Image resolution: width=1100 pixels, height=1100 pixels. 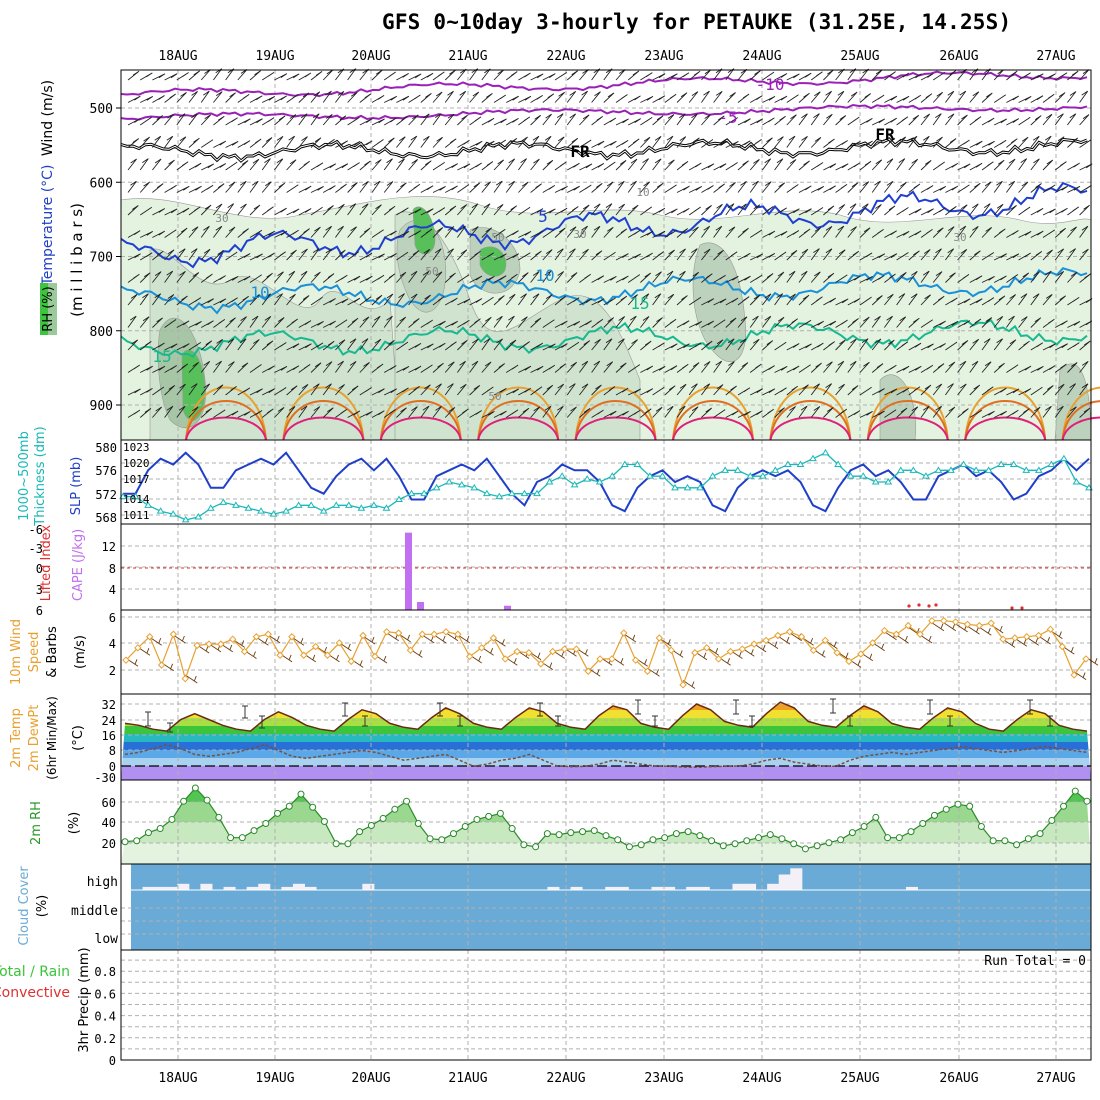 I want to click on temp-contour-warm, so click(x=518, y=413).